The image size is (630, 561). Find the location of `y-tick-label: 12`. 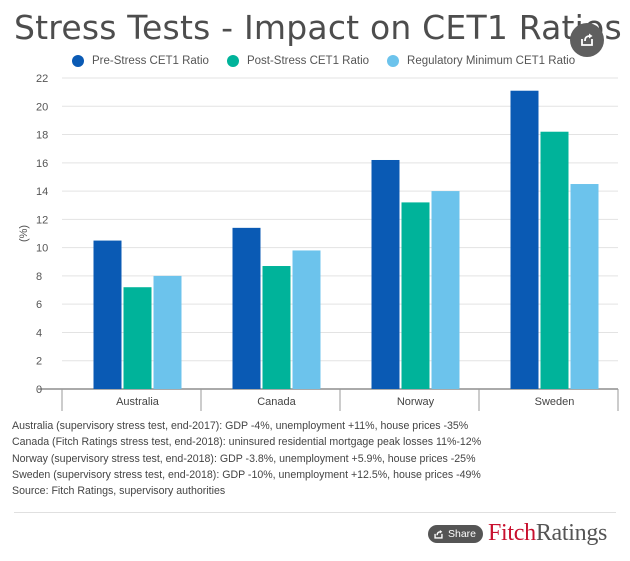

y-tick-label: 12 is located at coordinates (42, 220).